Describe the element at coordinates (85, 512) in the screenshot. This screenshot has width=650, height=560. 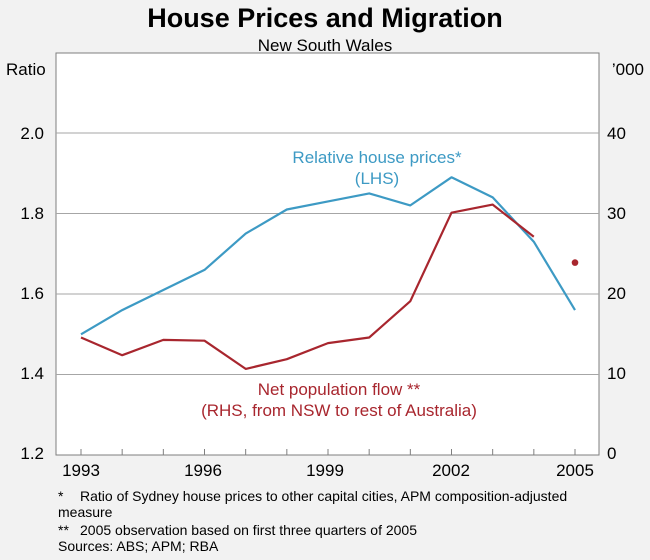
I see `footnote-1-continued: measure` at that location.